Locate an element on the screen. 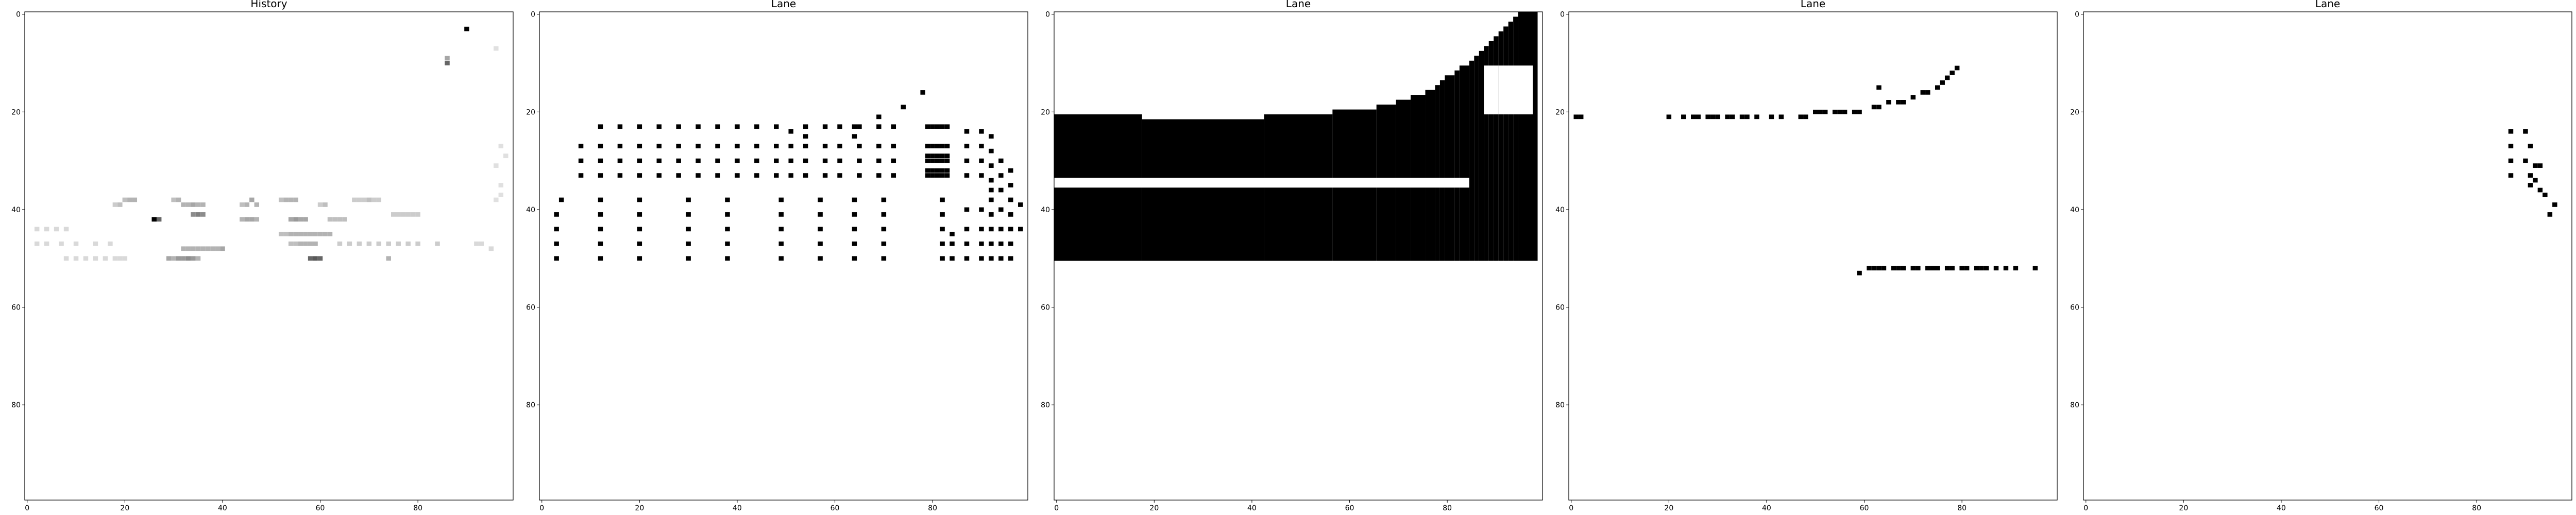 The width and height of the screenshot is (2576, 515). y-tick-label: 60 is located at coordinates (16, 308).